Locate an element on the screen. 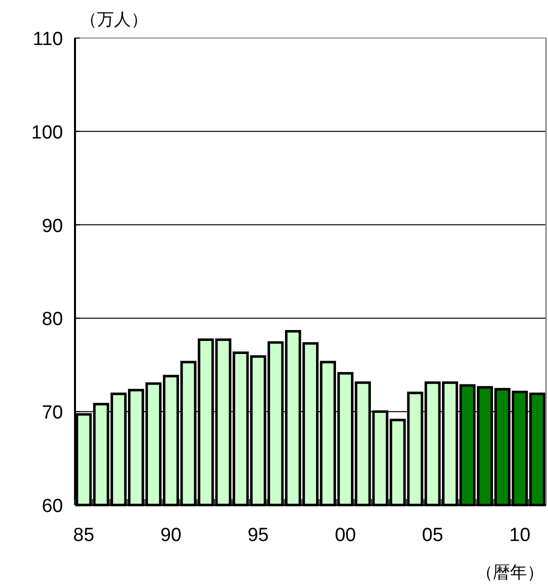  x-axis-title: （暦年） is located at coordinates (510, 572).